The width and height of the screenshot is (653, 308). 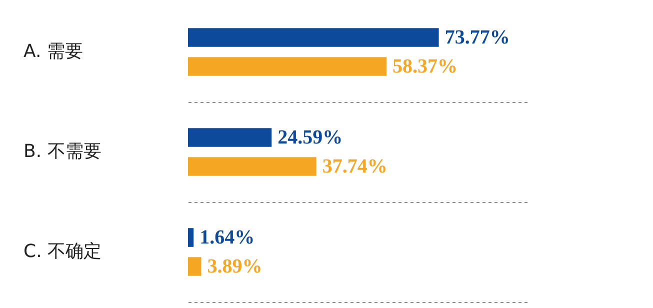 What do you see at coordinates (53, 51) in the screenshot?
I see `y-tick-label: A. 需要` at bounding box center [53, 51].